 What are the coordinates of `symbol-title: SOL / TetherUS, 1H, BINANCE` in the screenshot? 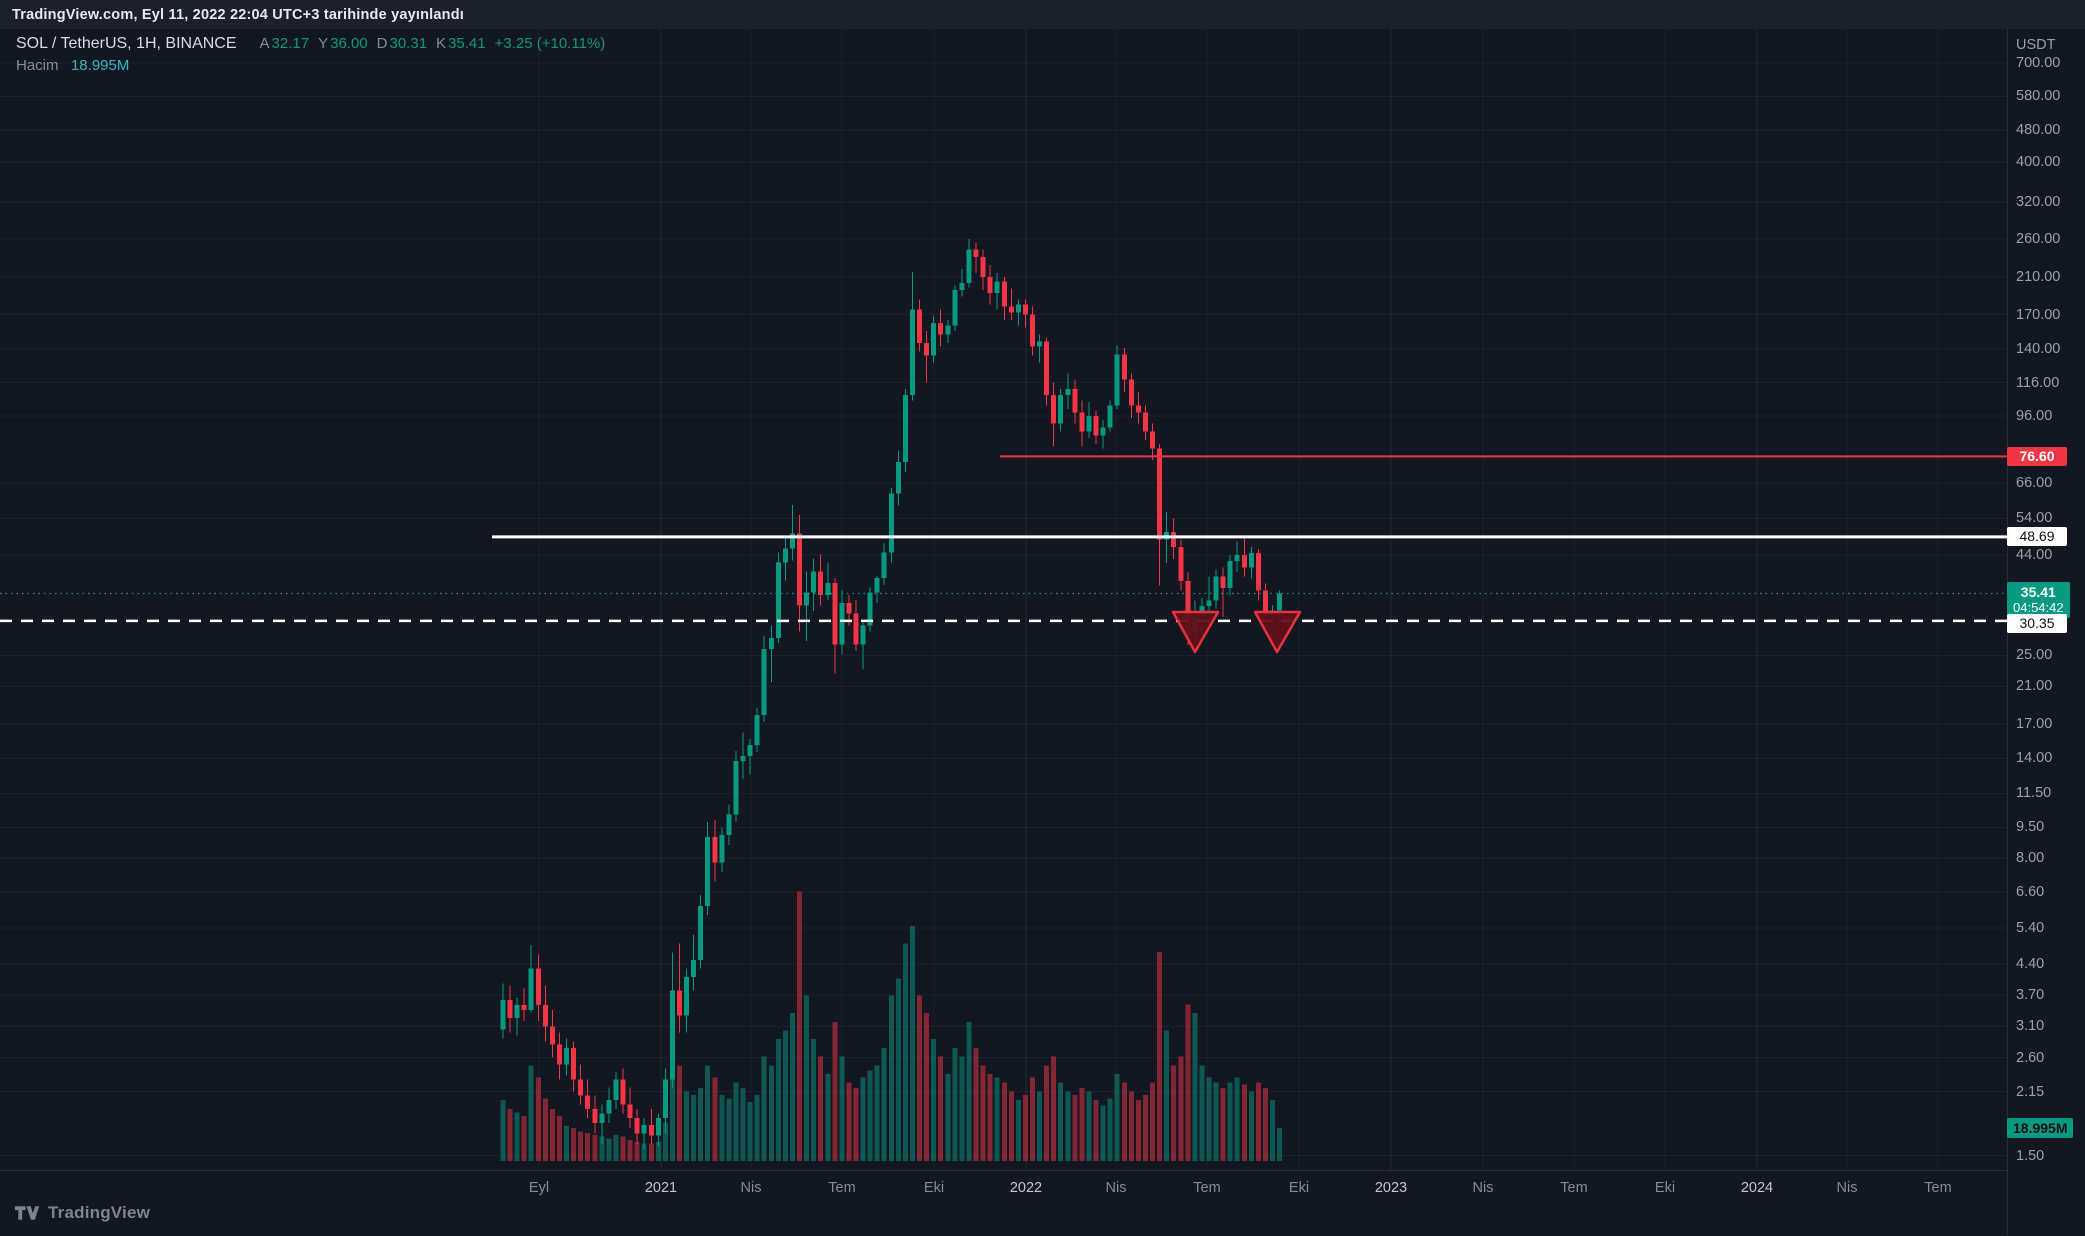 It's located at (126, 43).